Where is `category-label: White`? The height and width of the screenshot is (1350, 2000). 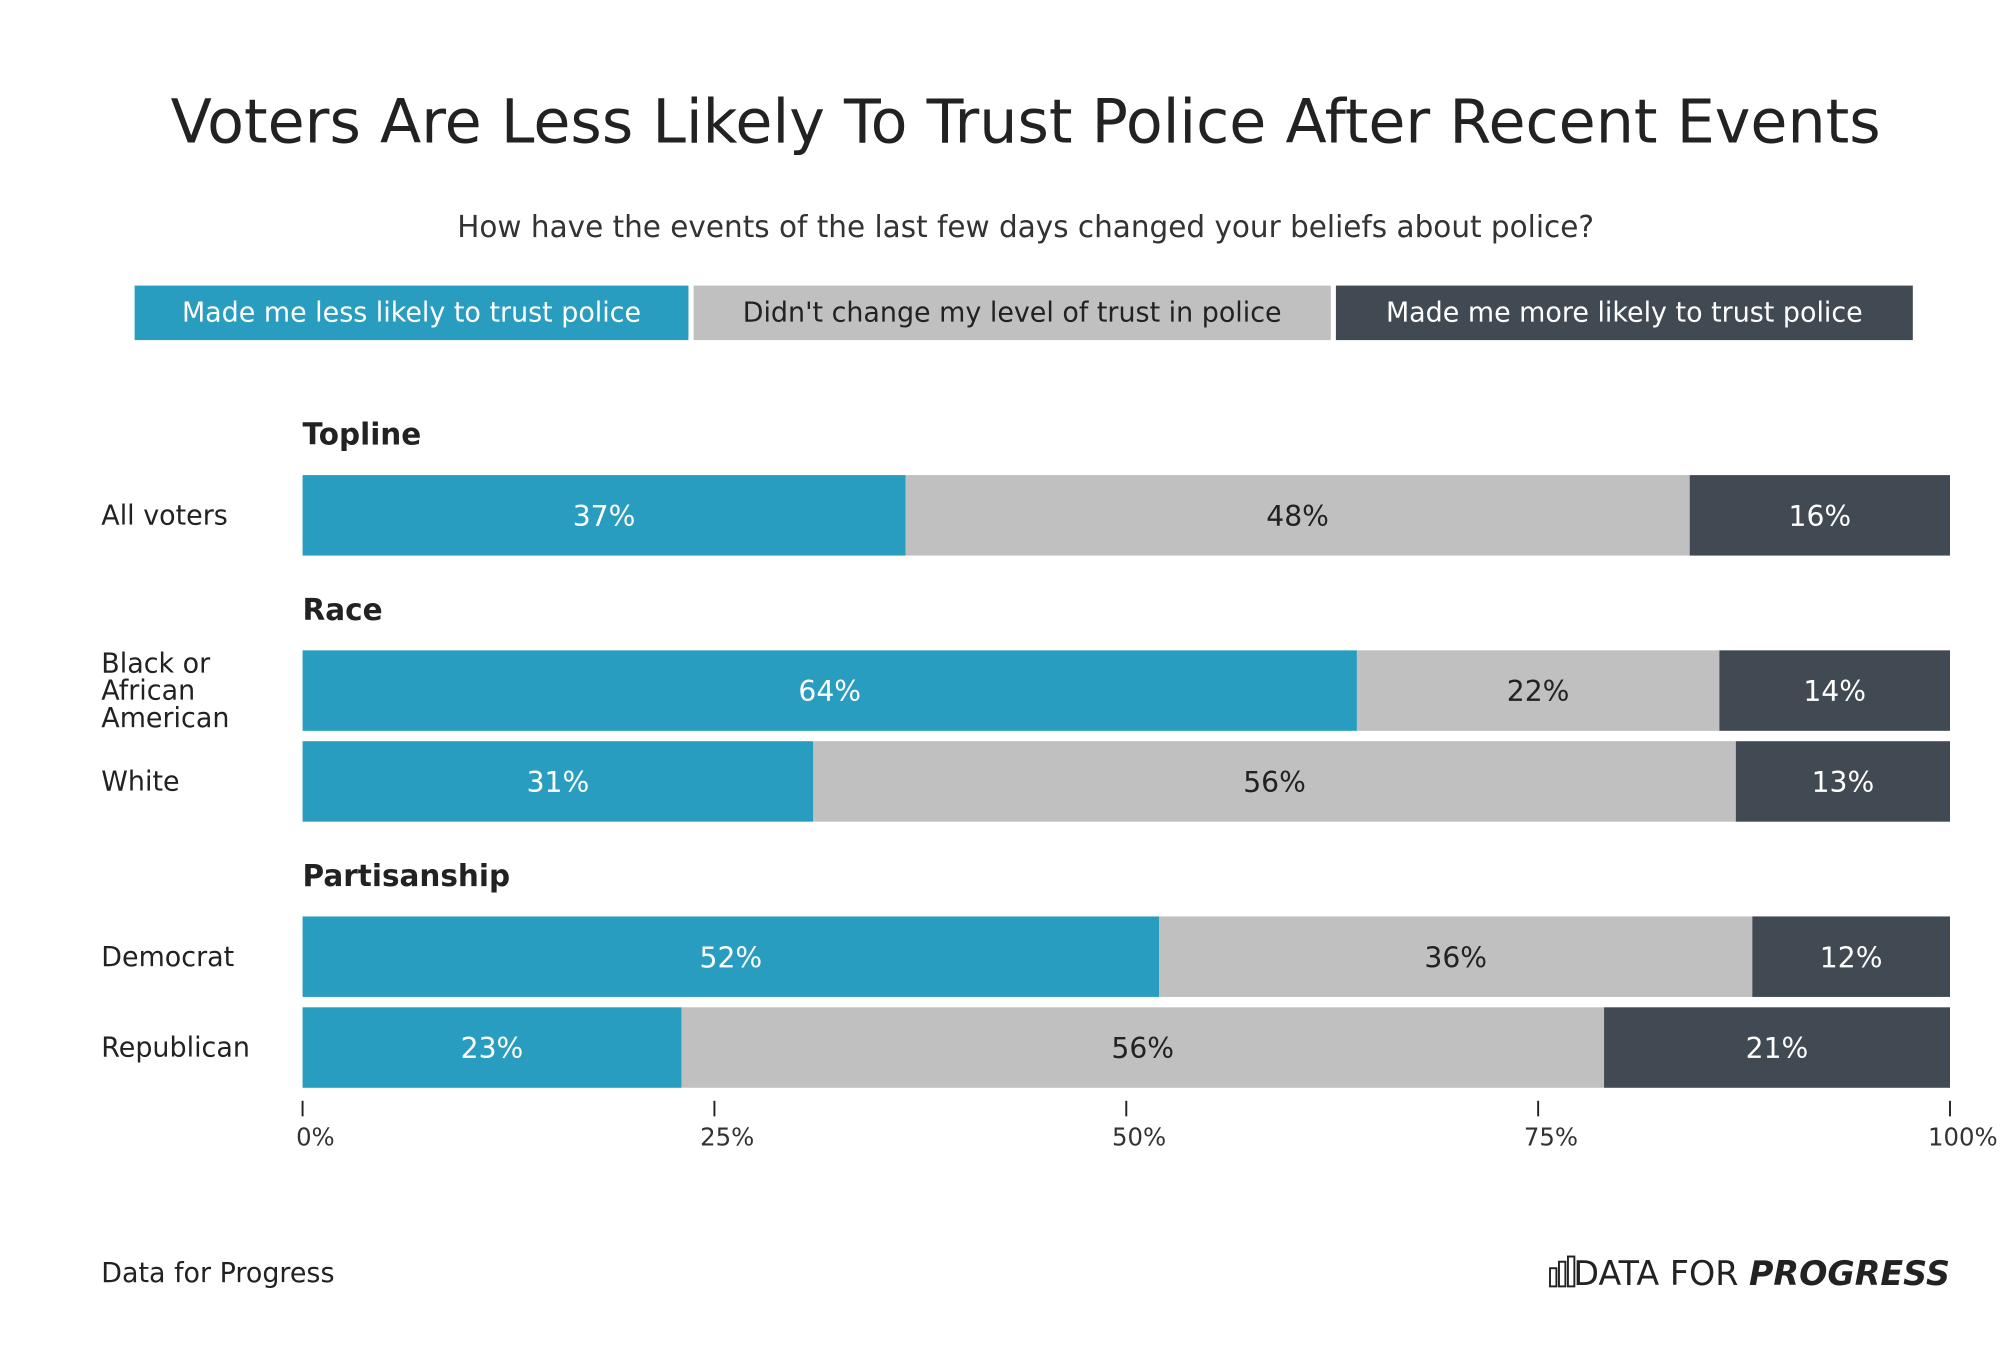 category-label: White is located at coordinates (140, 781).